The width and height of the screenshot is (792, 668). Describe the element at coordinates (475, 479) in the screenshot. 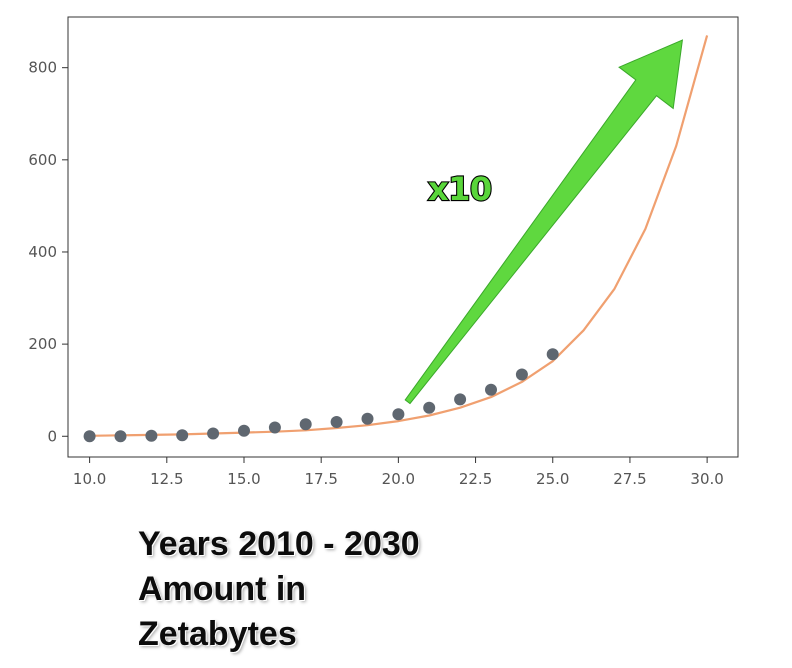

I see `x-tick-label: 22.5` at that location.